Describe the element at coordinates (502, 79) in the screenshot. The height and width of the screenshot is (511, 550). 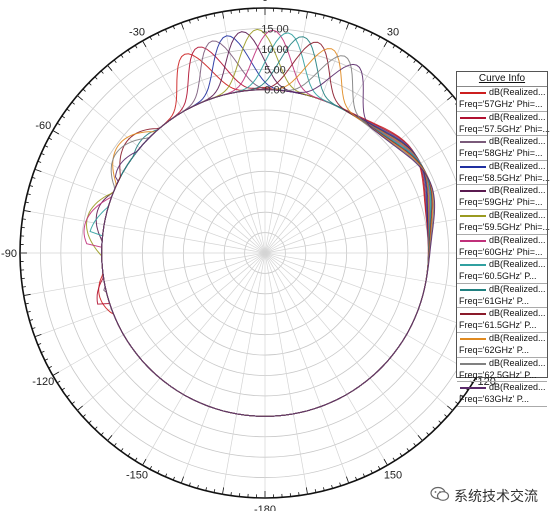
I see `legend-title: Curve Info` at that location.